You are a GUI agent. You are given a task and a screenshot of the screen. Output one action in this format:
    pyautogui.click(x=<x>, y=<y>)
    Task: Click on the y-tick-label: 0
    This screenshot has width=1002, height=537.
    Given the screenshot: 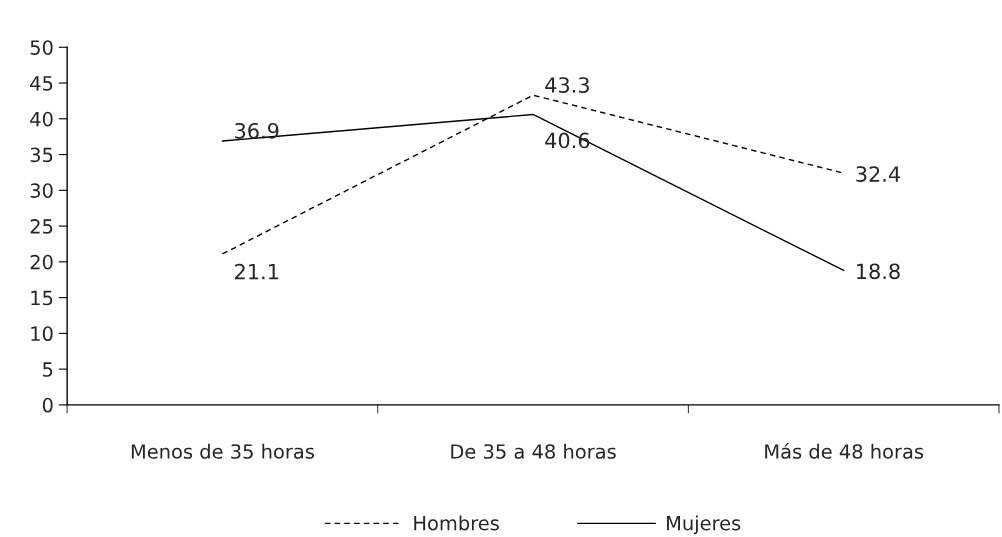 What is the action you would take?
    pyautogui.click(x=47, y=405)
    